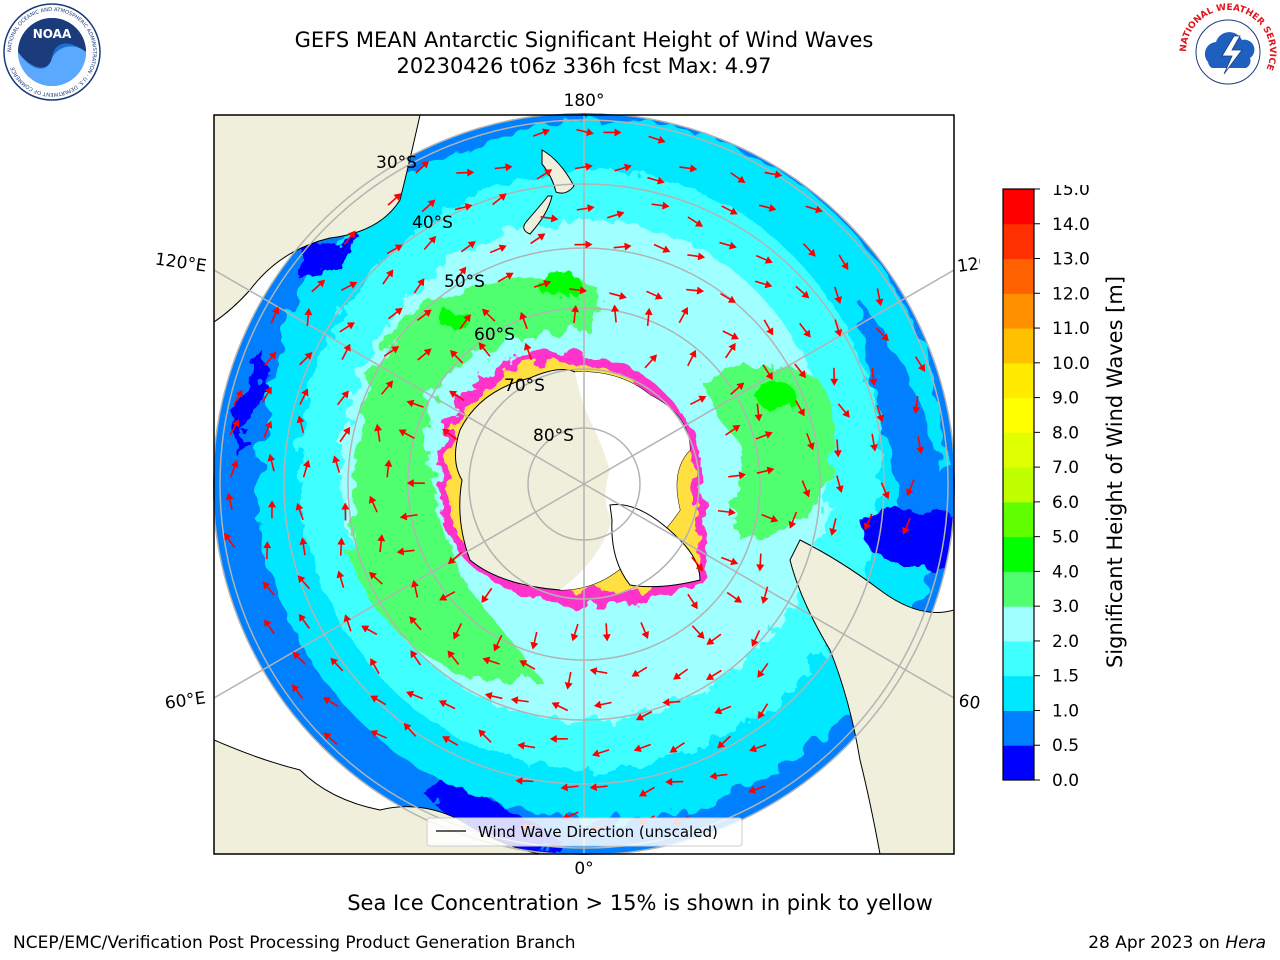  What do you see at coordinates (464, 282) in the screenshot?
I see `lat-label-50s: 50°S` at bounding box center [464, 282].